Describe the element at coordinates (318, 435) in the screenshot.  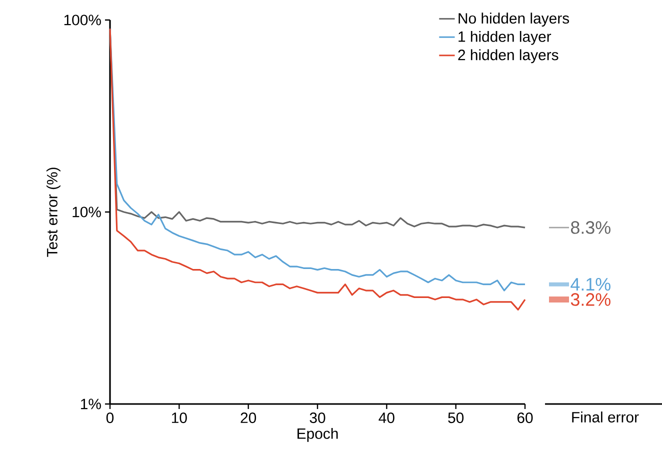
I see `x-axis-title: Epoch` at that location.